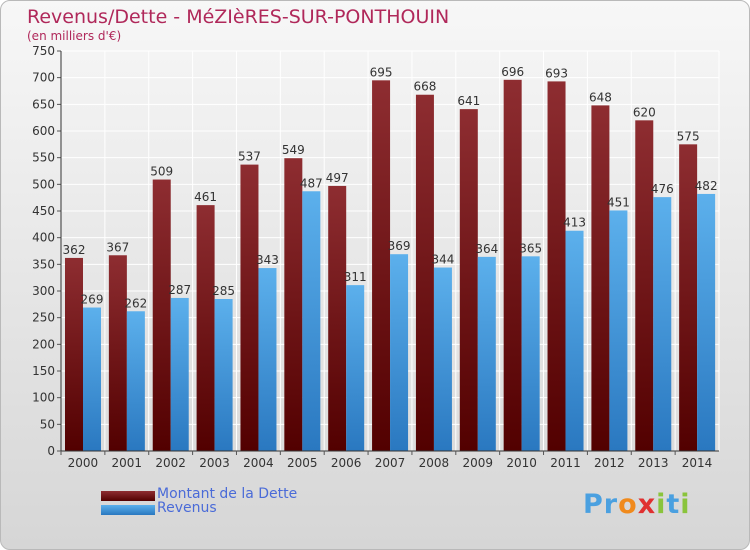  What do you see at coordinates (43, 51) in the screenshot?
I see `y-tick-label: 750` at bounding box center [43, 51].